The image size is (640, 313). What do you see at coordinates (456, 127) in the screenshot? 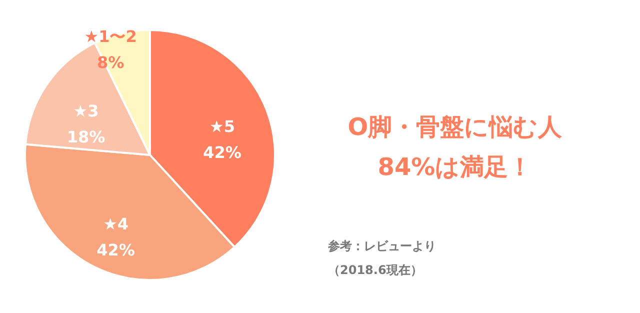
I see `text: O脚・骨盤に悩む人` at bounding box center [456, 127].